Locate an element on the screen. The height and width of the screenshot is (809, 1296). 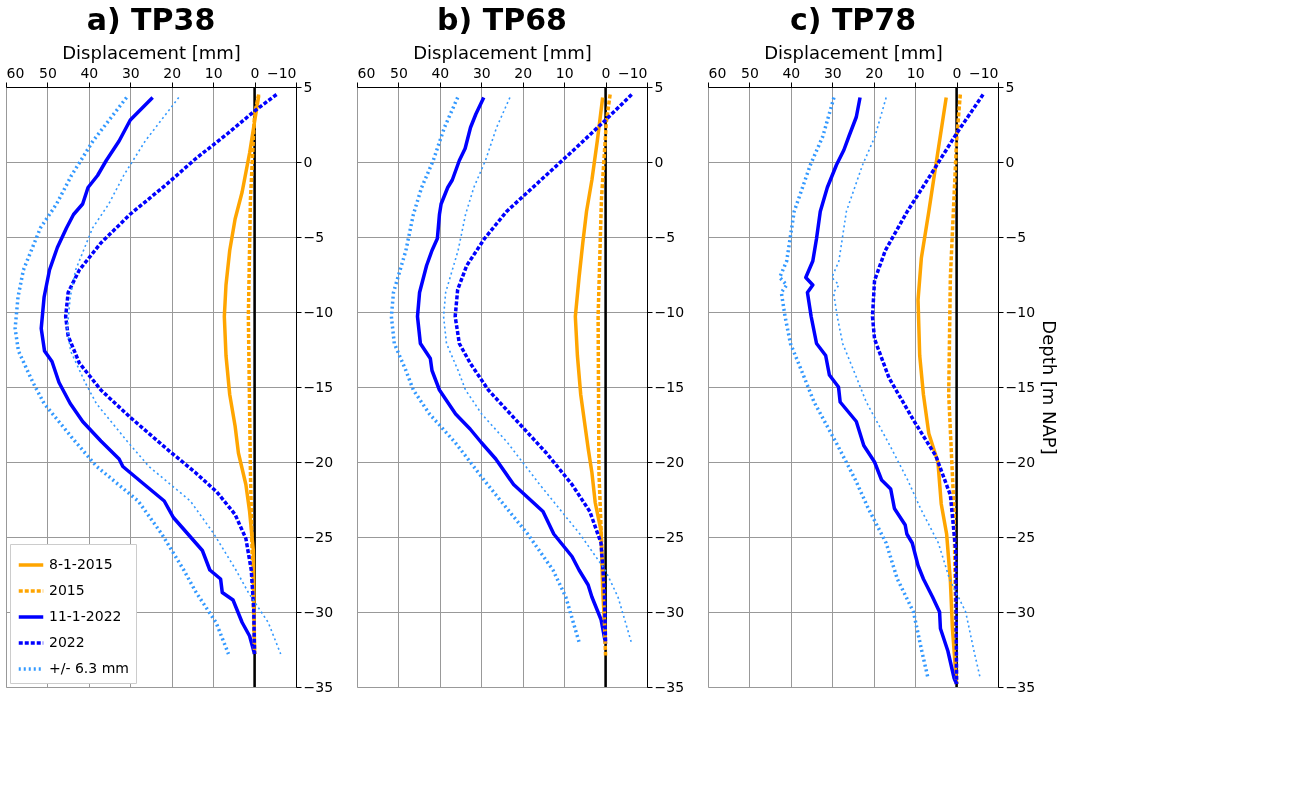
legend-label: 11-1-2022 is located at coordinates (85, 616).